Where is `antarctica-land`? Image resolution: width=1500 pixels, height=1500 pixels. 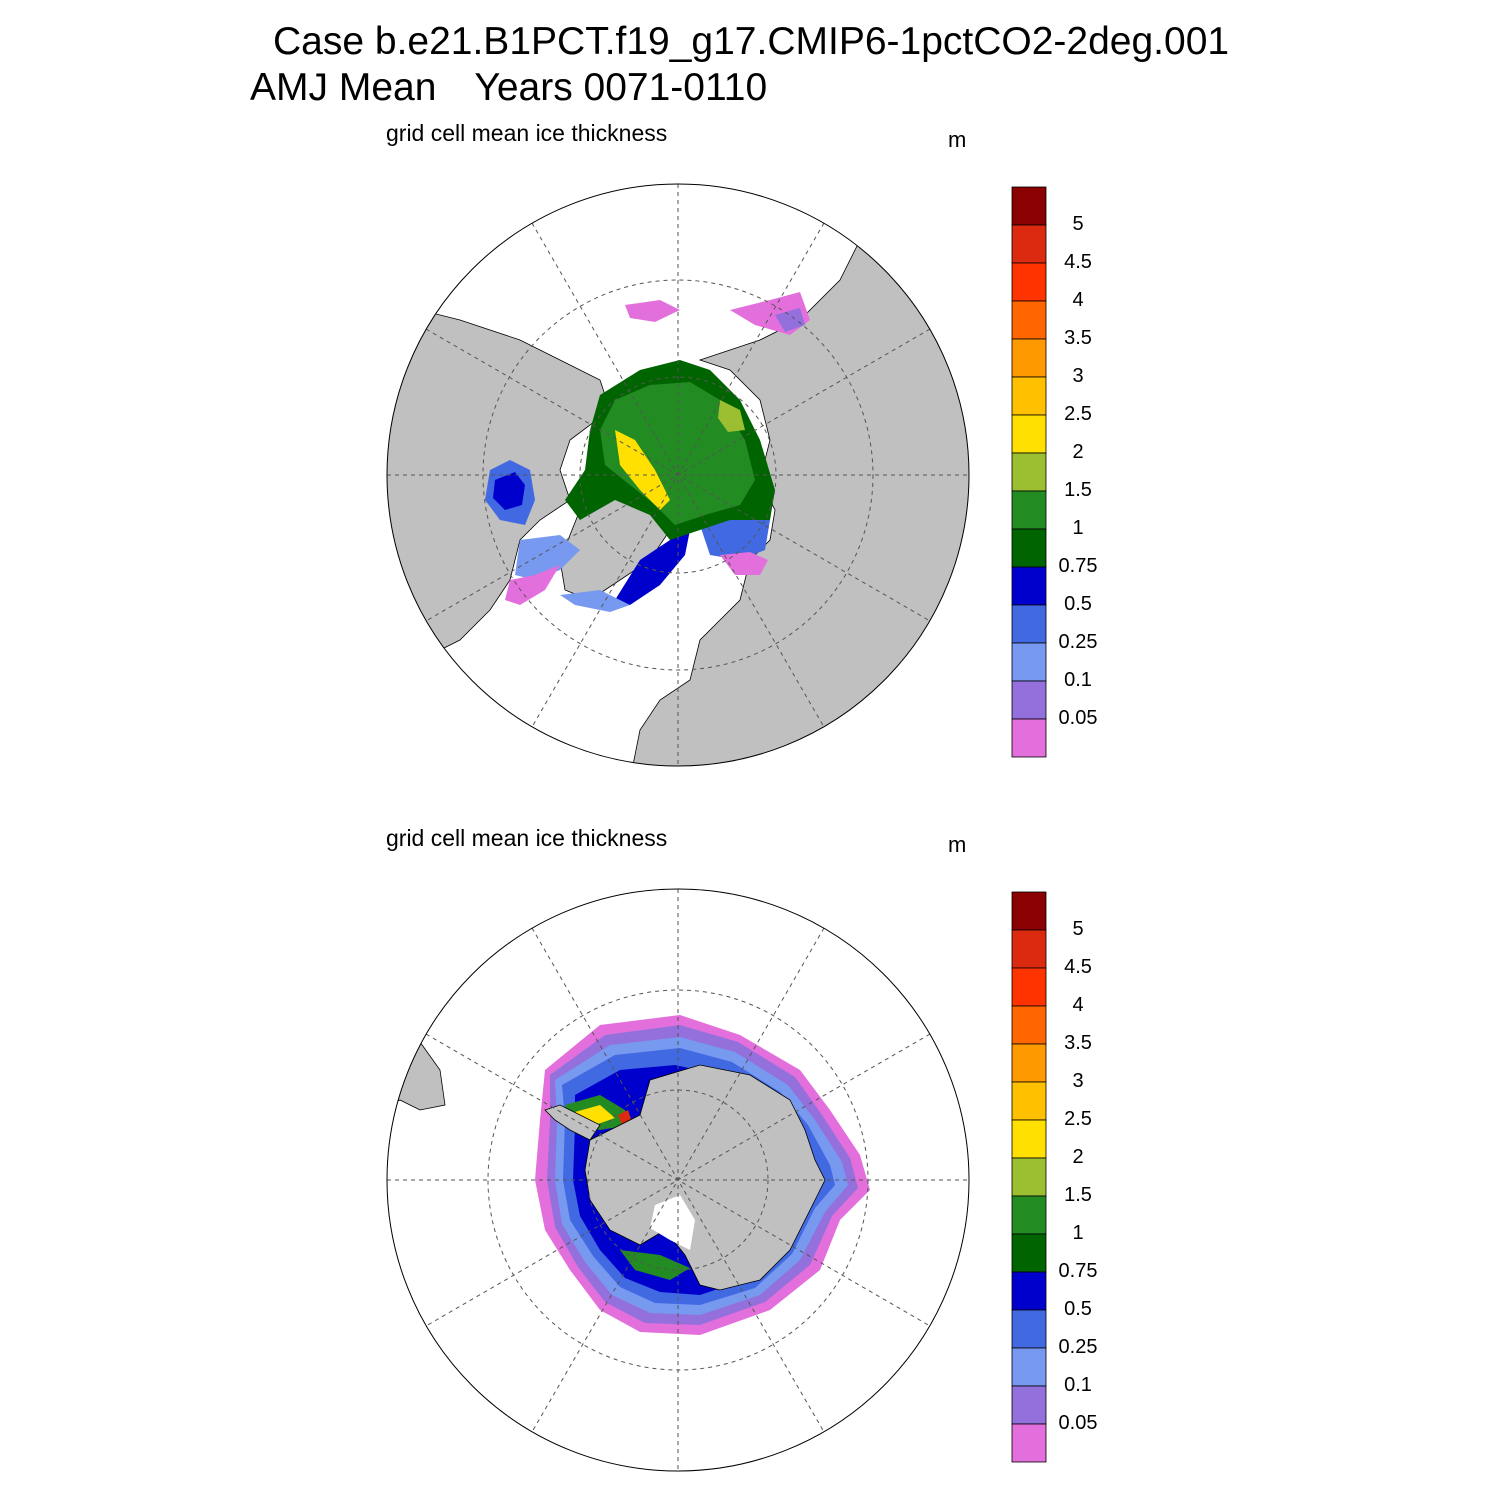 antarctica-land is located at coordinates (705, 1177).